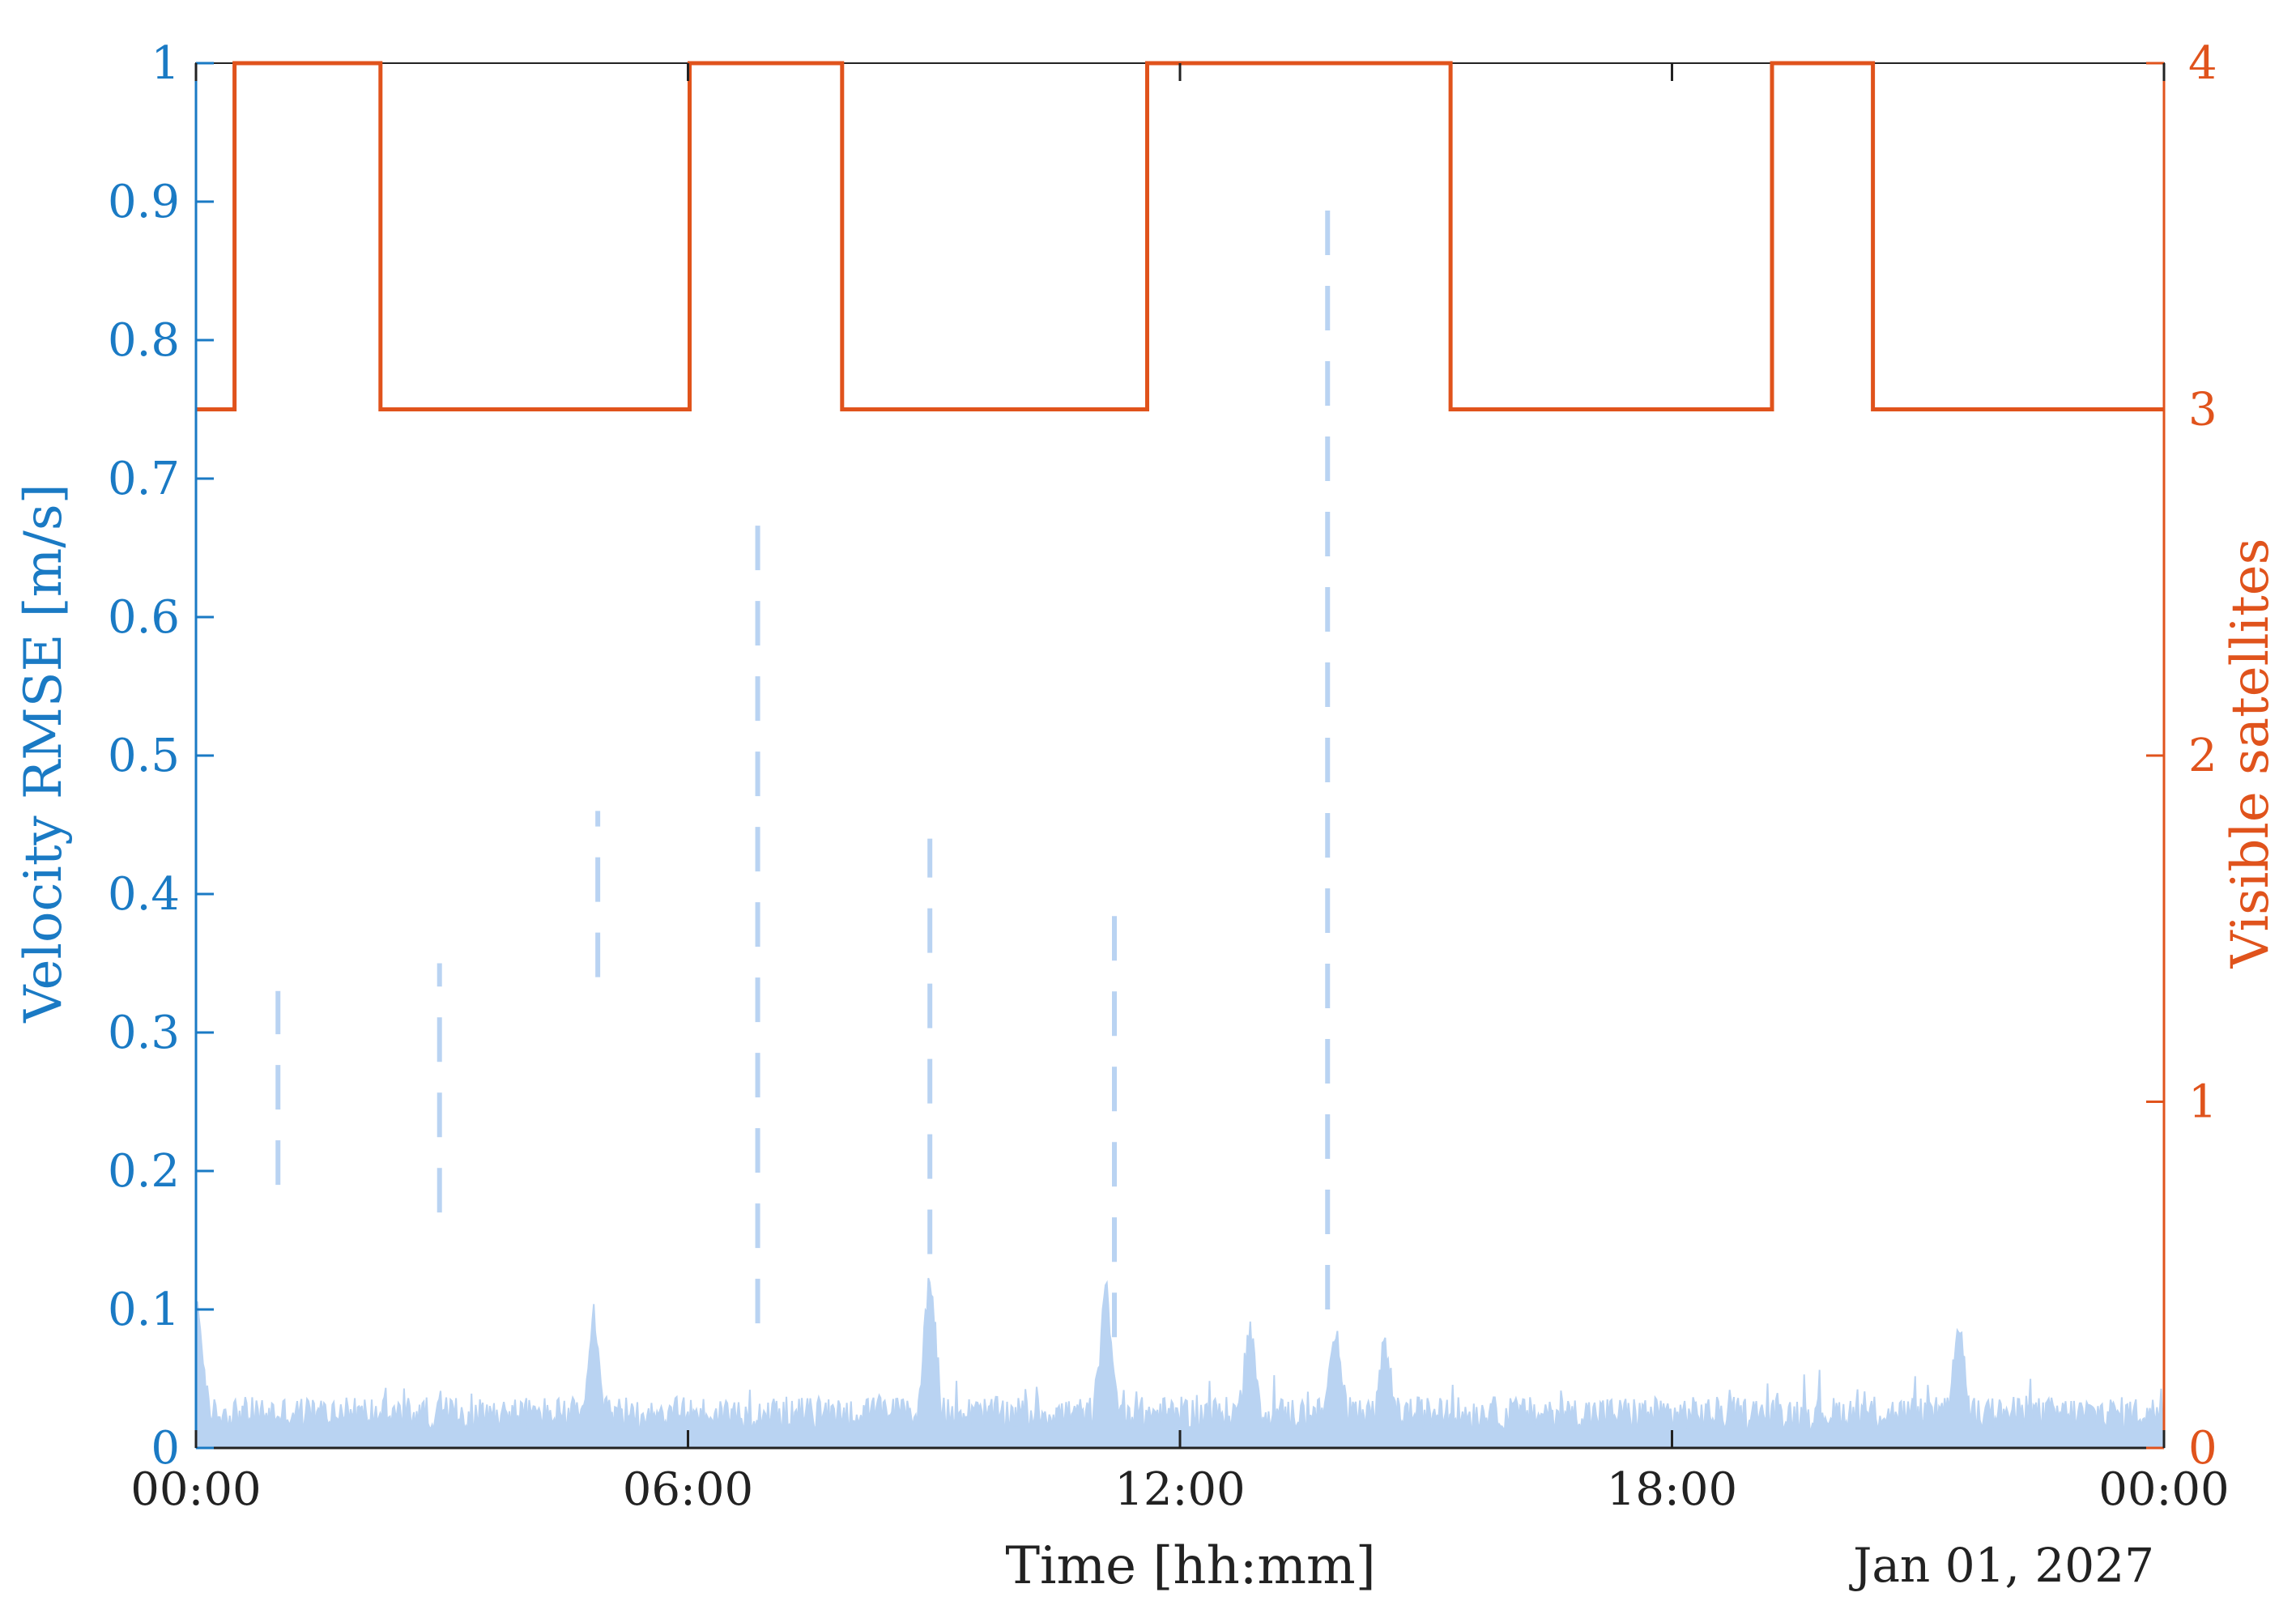  I want to click on left-tick-label: 0, so click(166, 1448).